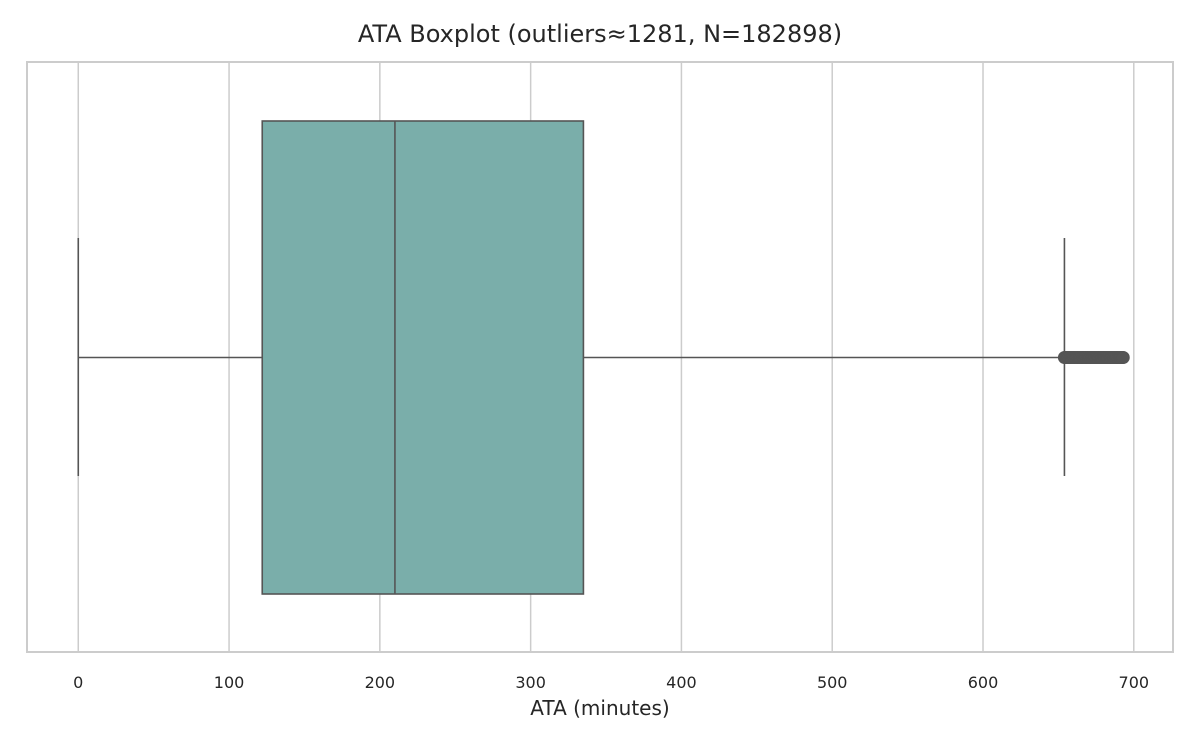 This screenshot has height=750, width=1200. What do you see at coordinates (380, 682) in the screenshot?
I see `x-tick-label-200: 200` at bounding box center [380, 682].